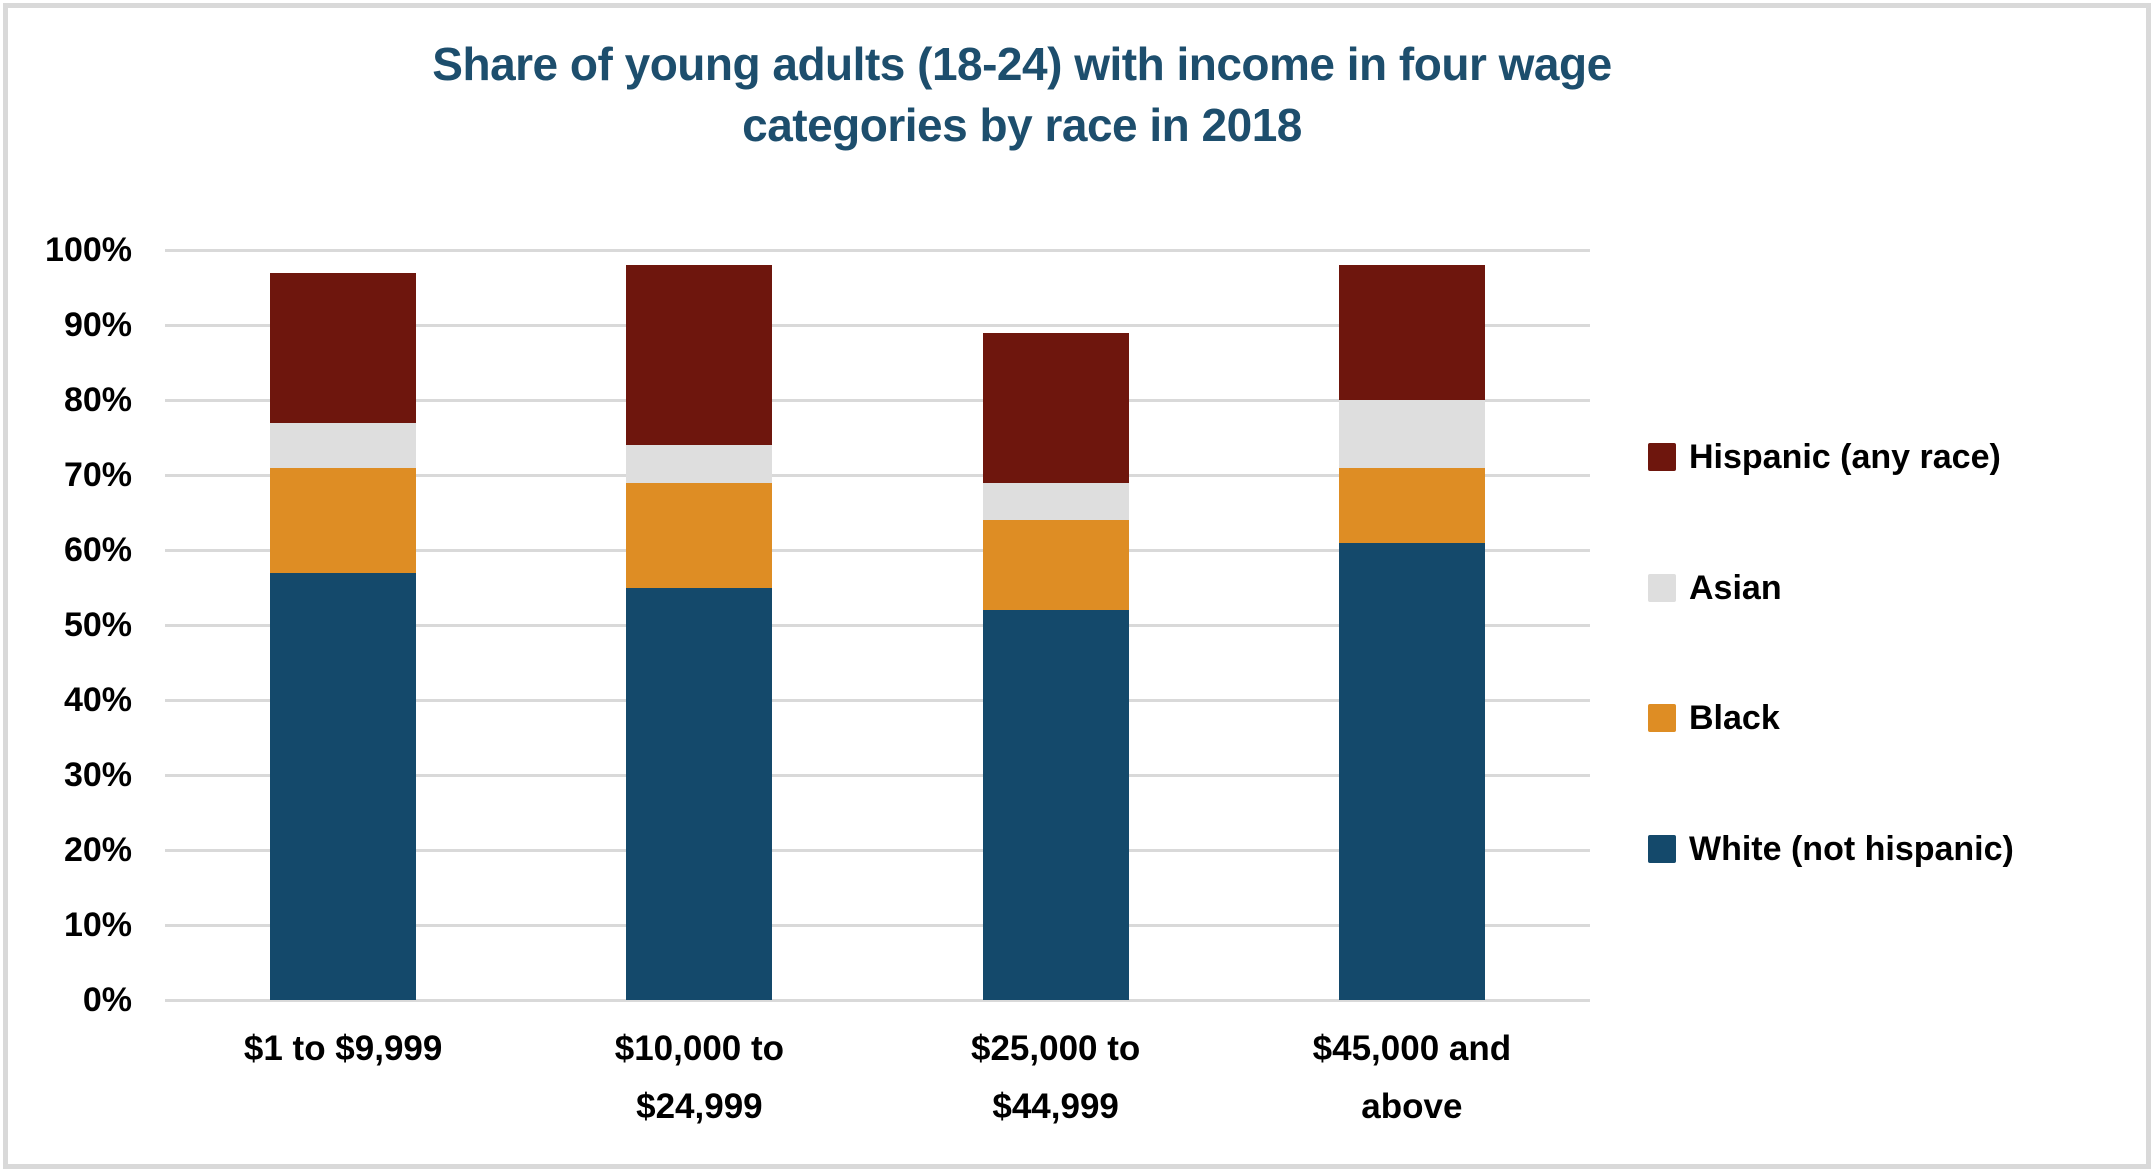 This screenshot has width=2154, height=1172. I want to click on legend-item-black: Black, so click(1714, 717).